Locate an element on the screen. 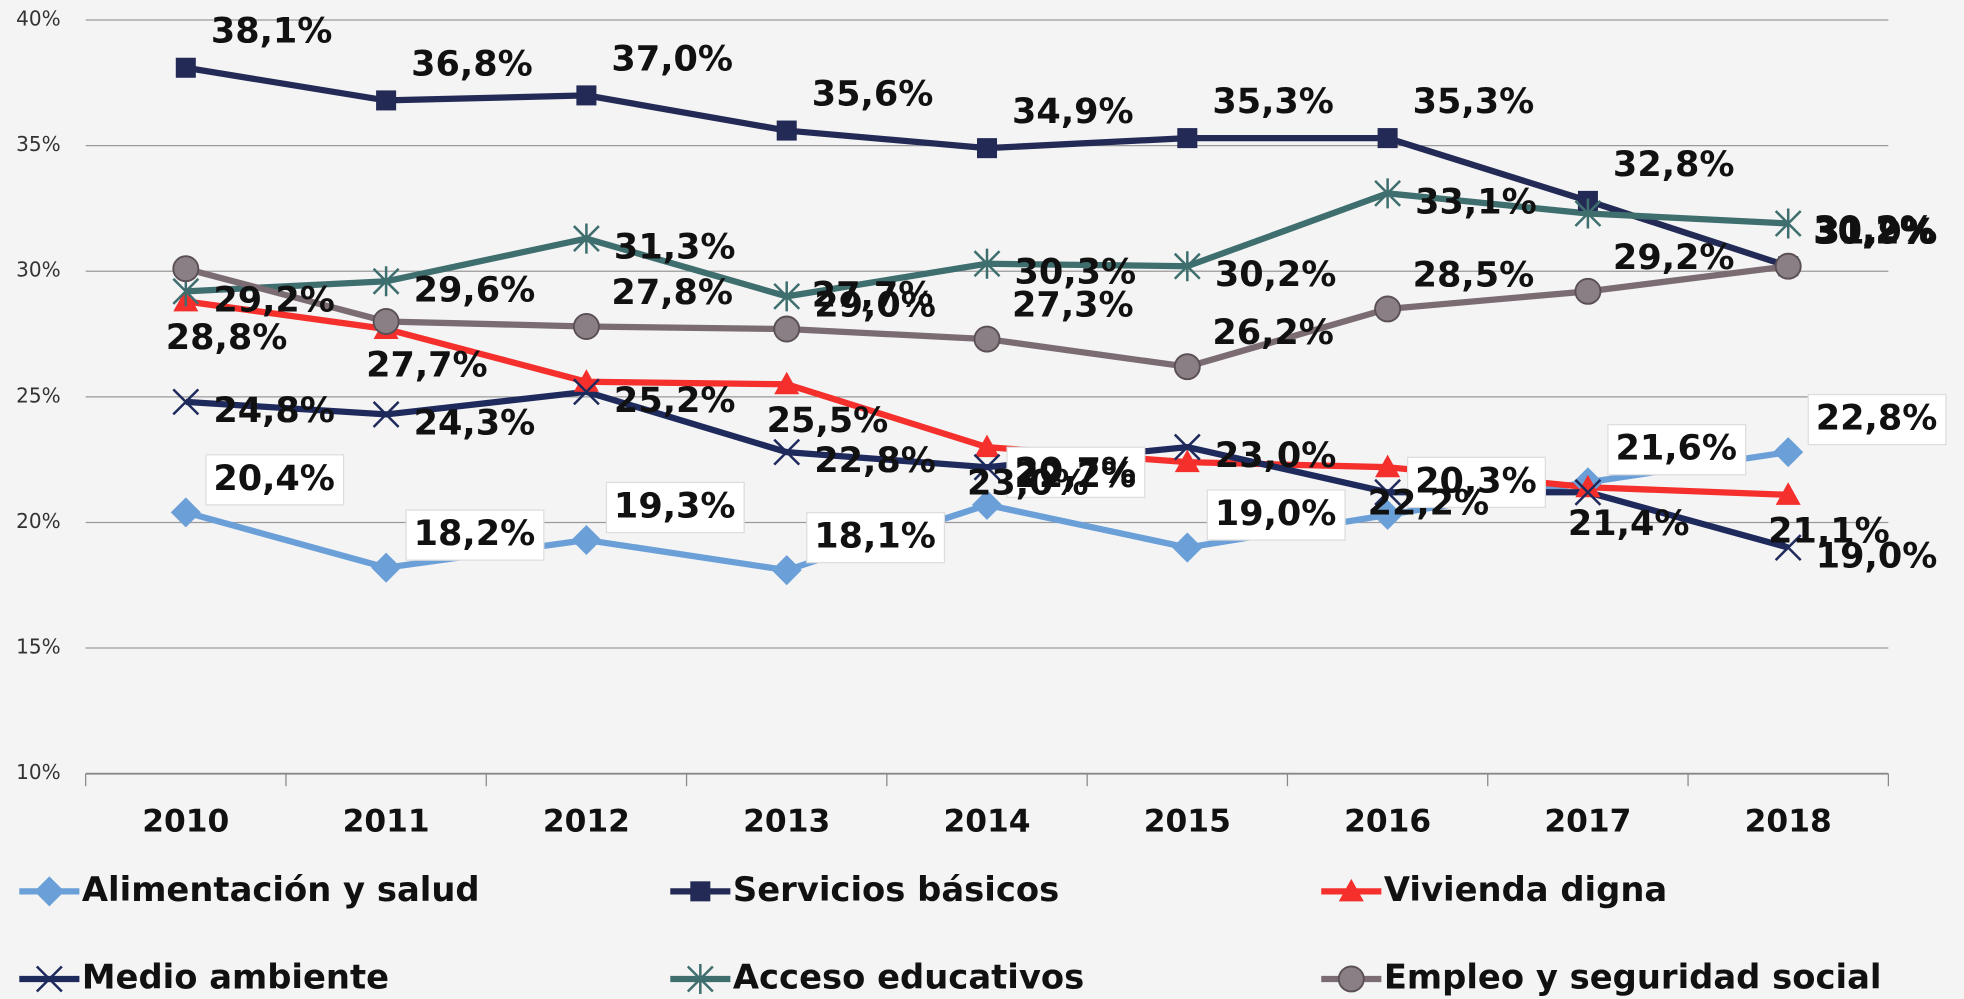 This screenshot has height=999, width=1964. x-tick-label: 2011 is located at coordinates (386, 821).